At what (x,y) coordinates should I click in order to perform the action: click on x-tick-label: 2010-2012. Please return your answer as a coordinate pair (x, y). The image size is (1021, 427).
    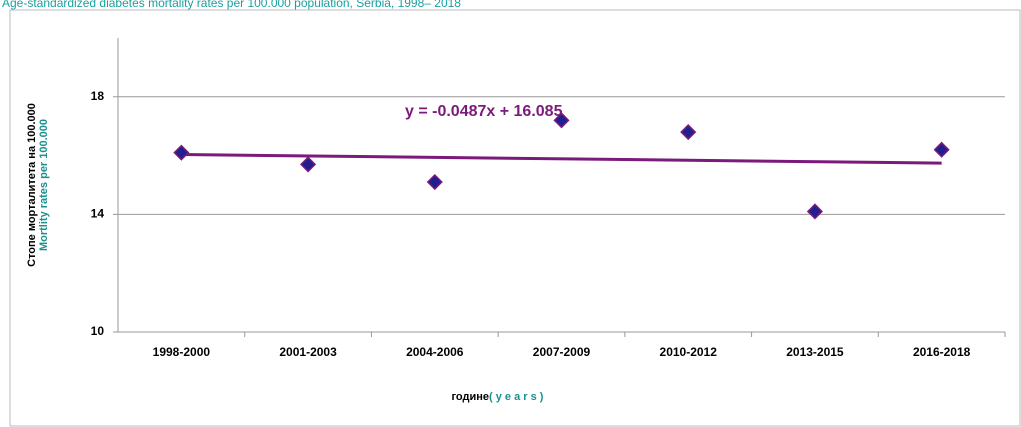
    Looking at the image, I should click on (689, 352).